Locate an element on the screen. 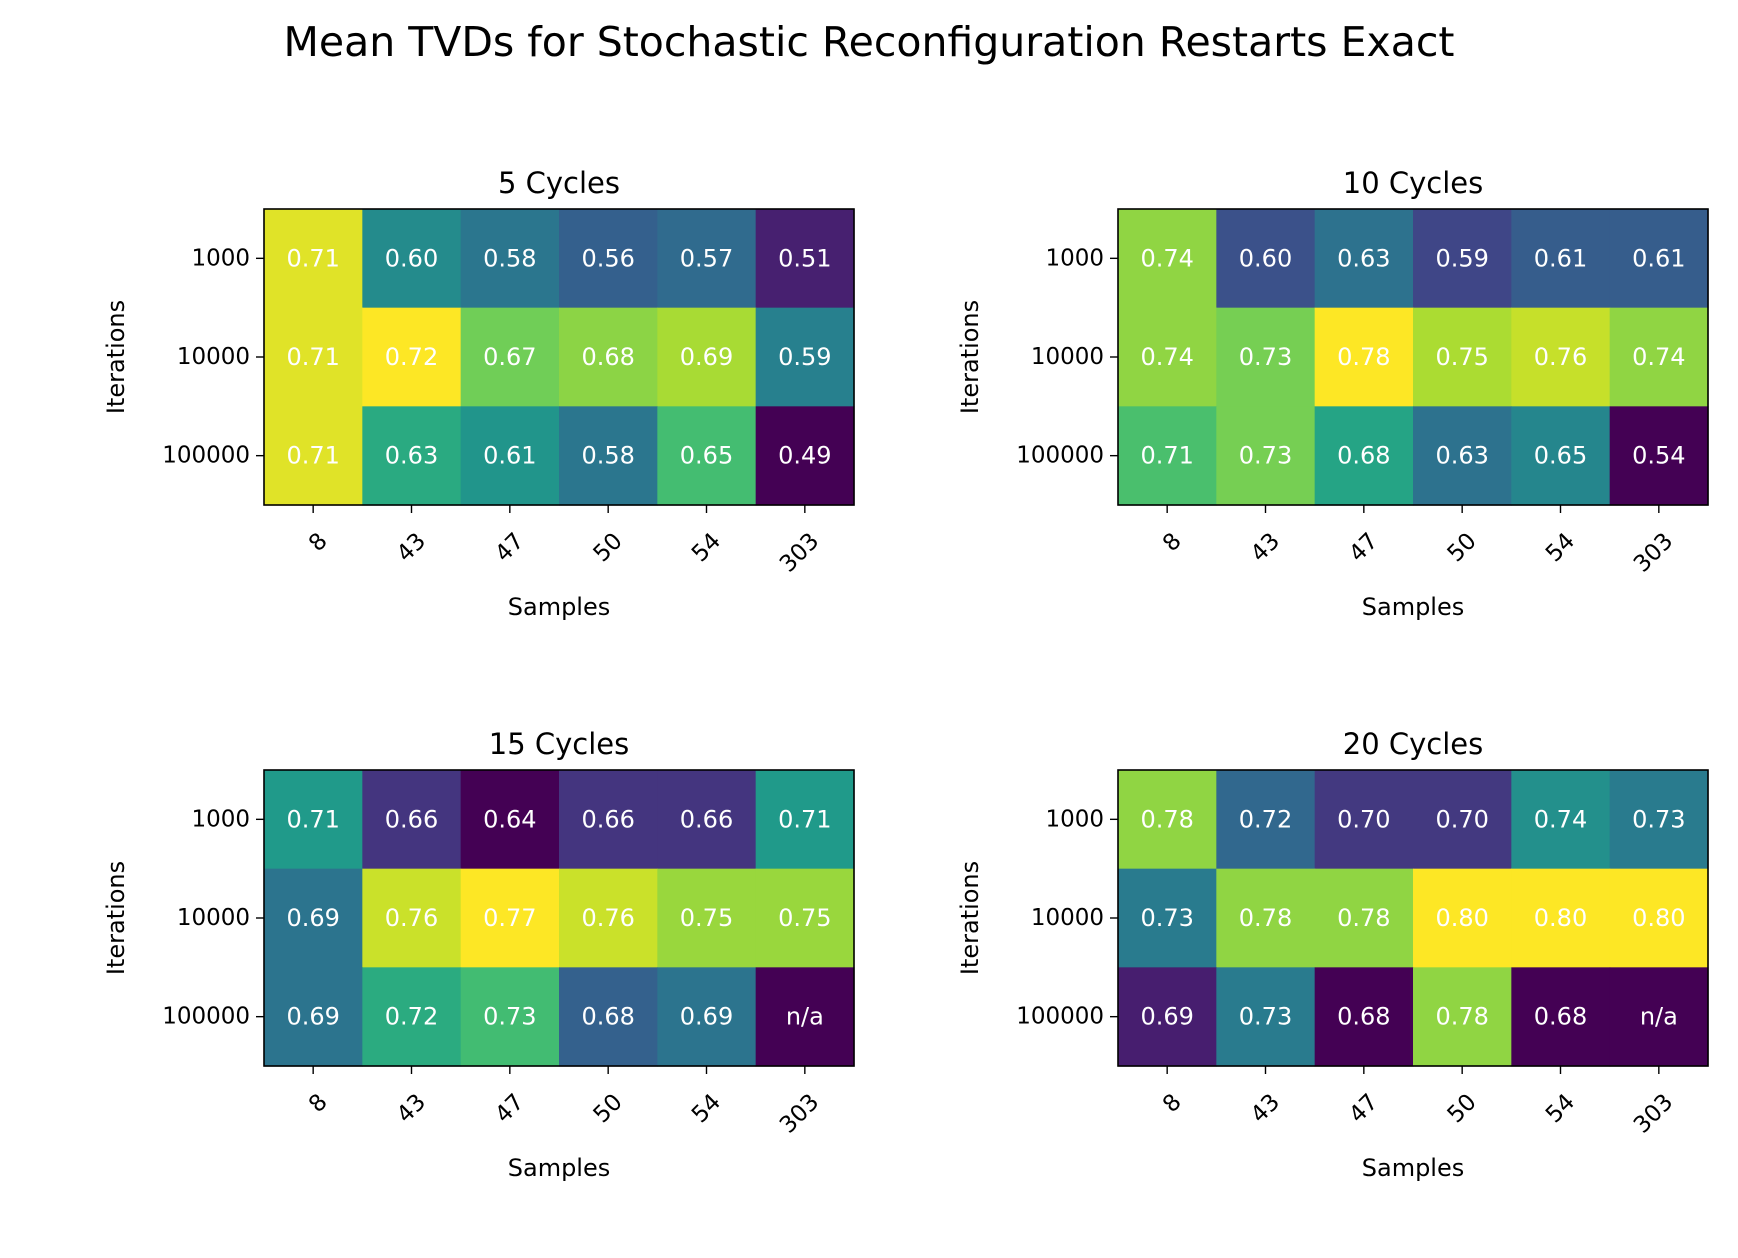 The image size is (1738, 1258). cell-value-label: 0.51 is located at coordinates (804, 258).